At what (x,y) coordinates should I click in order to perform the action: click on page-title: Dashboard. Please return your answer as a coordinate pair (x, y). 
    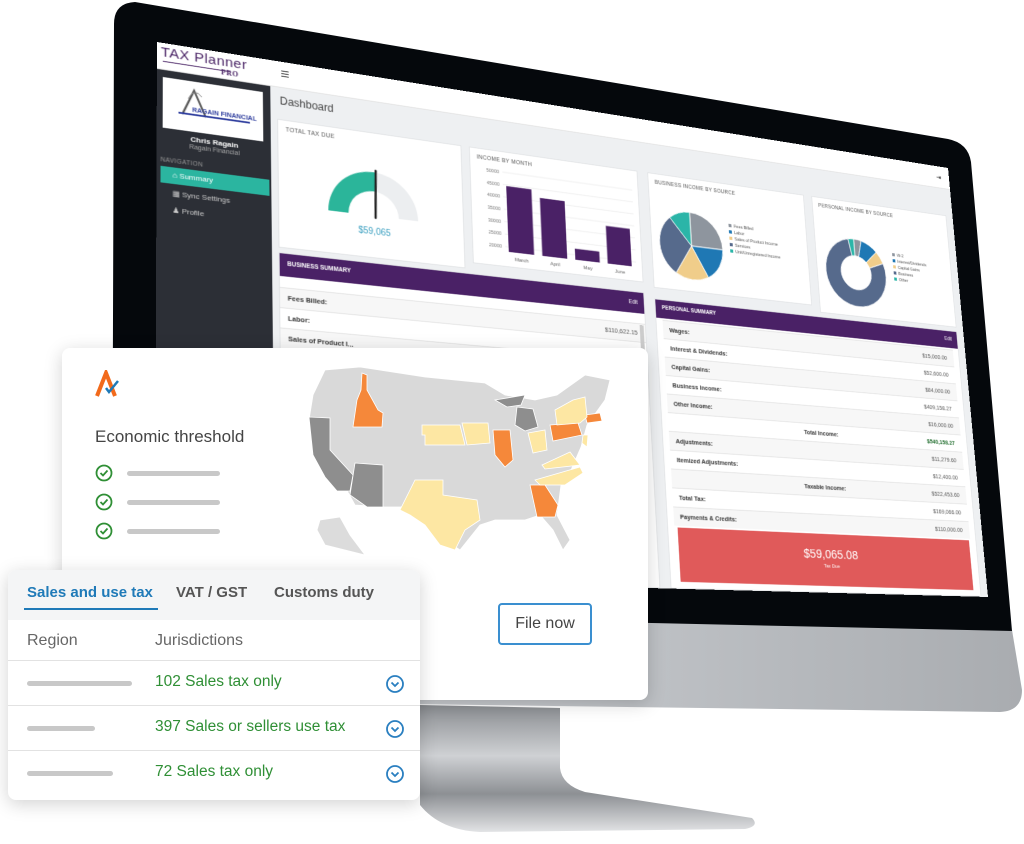
    Looking at the image, I should click on (306, 104).